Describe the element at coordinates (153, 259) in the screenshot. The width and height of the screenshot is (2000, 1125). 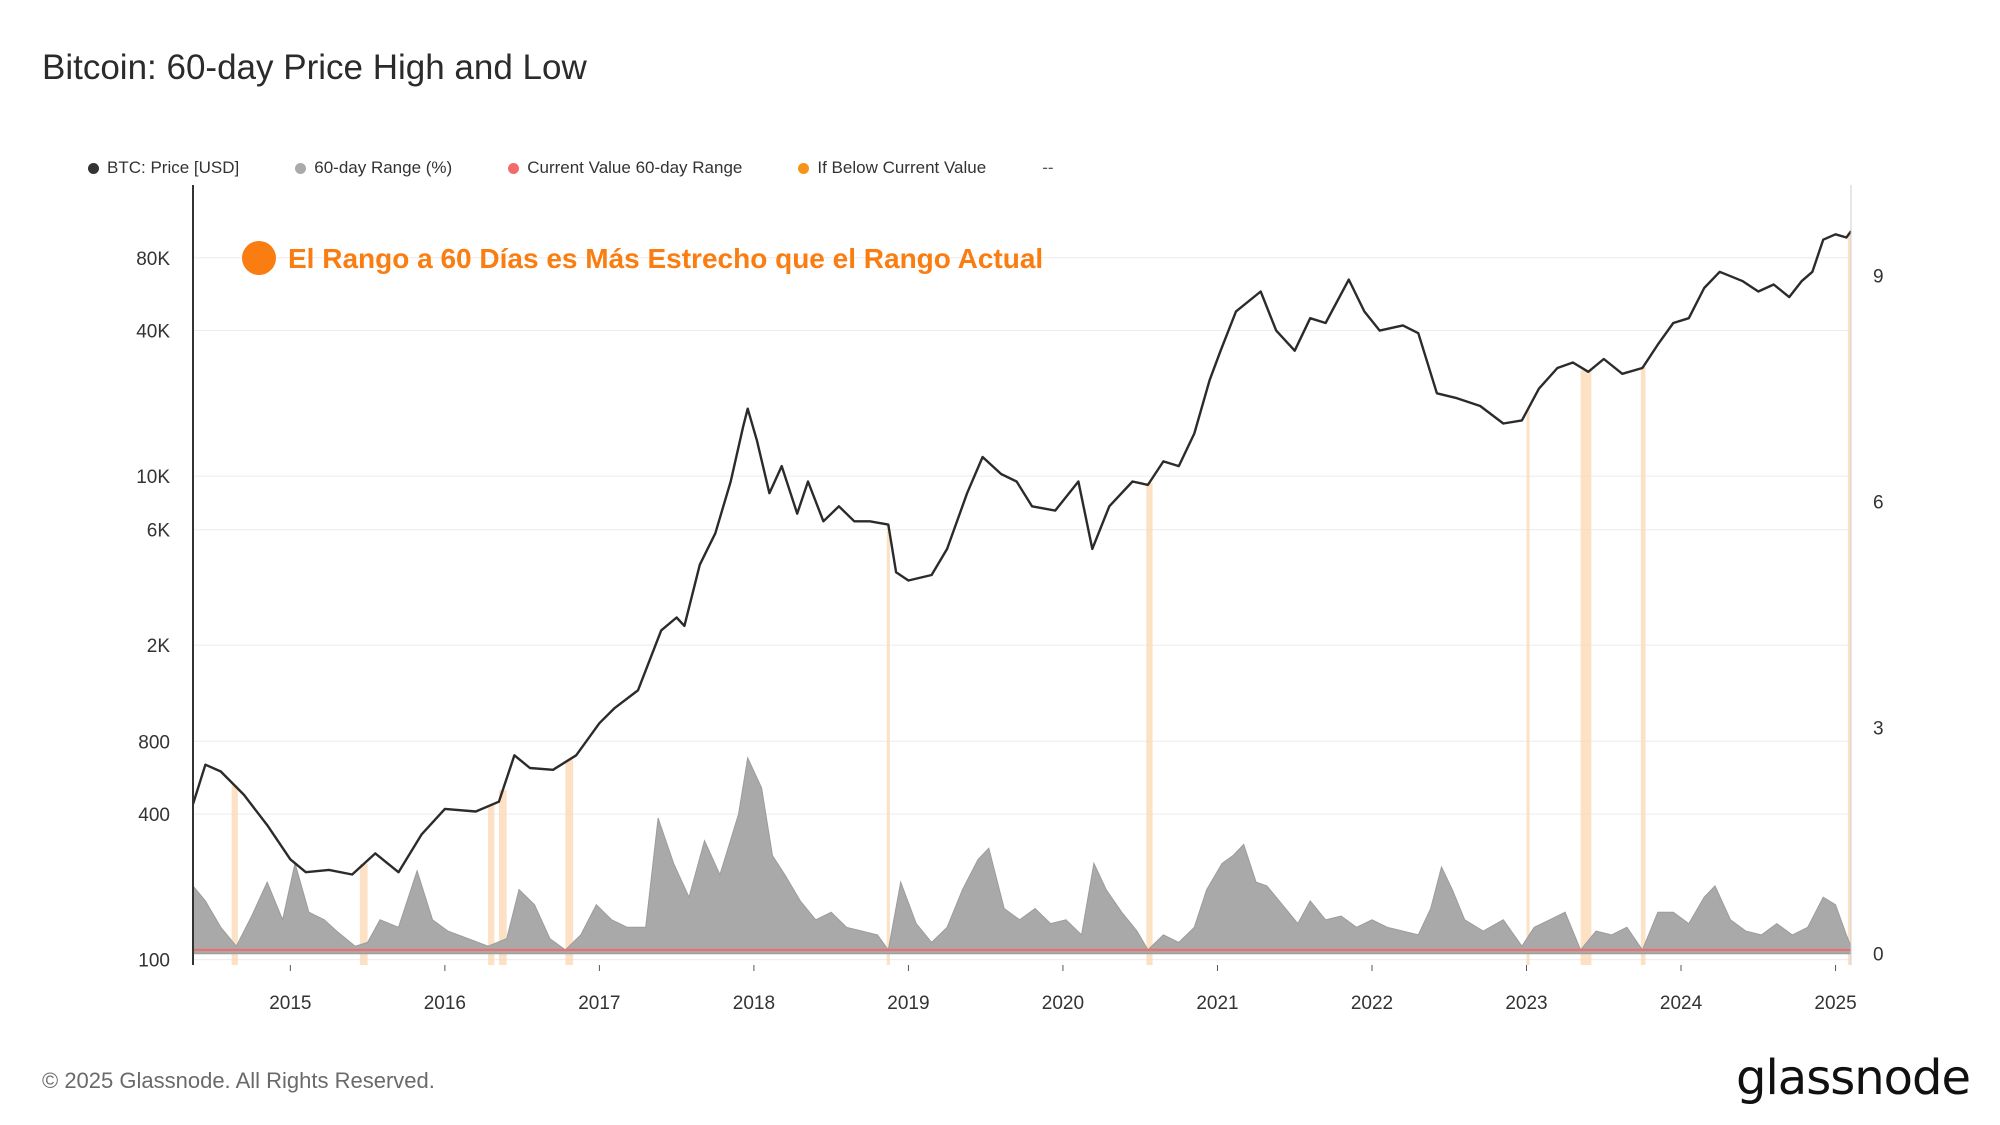
I see `y-left-label-0: 80K` at that location.